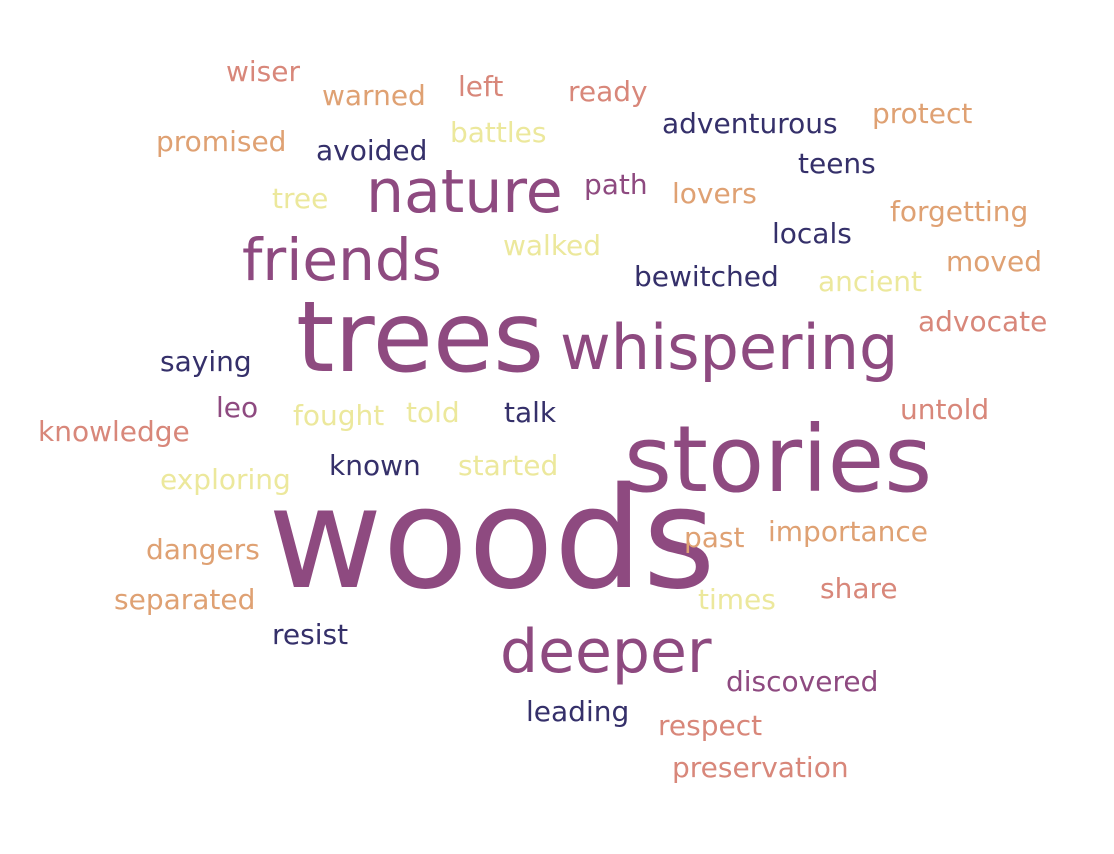 Image resolution: width=1114 pixels, height=854 pixels. Describe the element at coordinates (464, 192) in the screenshot. I see `word-4: nature` at that location.